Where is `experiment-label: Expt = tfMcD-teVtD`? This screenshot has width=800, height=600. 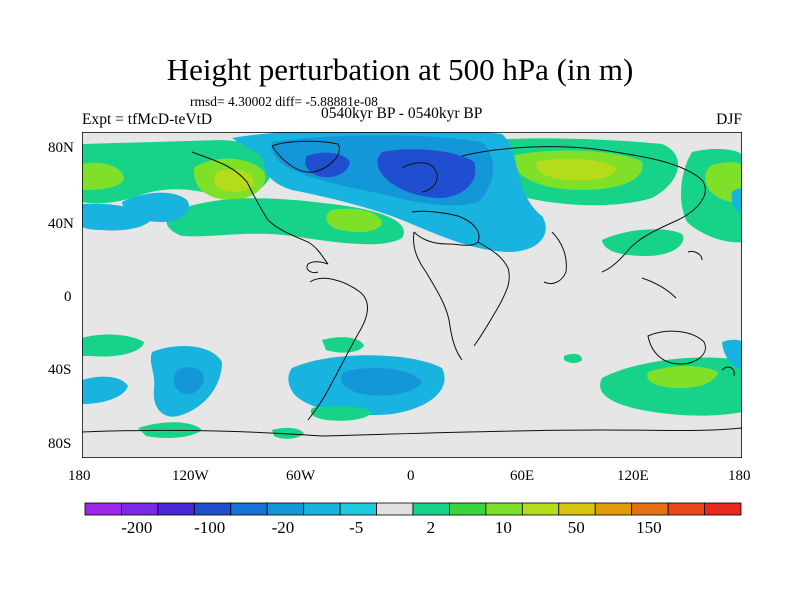 experiment-label: Expt = tfMcD-teVtD is located at coordinates (147, 119).